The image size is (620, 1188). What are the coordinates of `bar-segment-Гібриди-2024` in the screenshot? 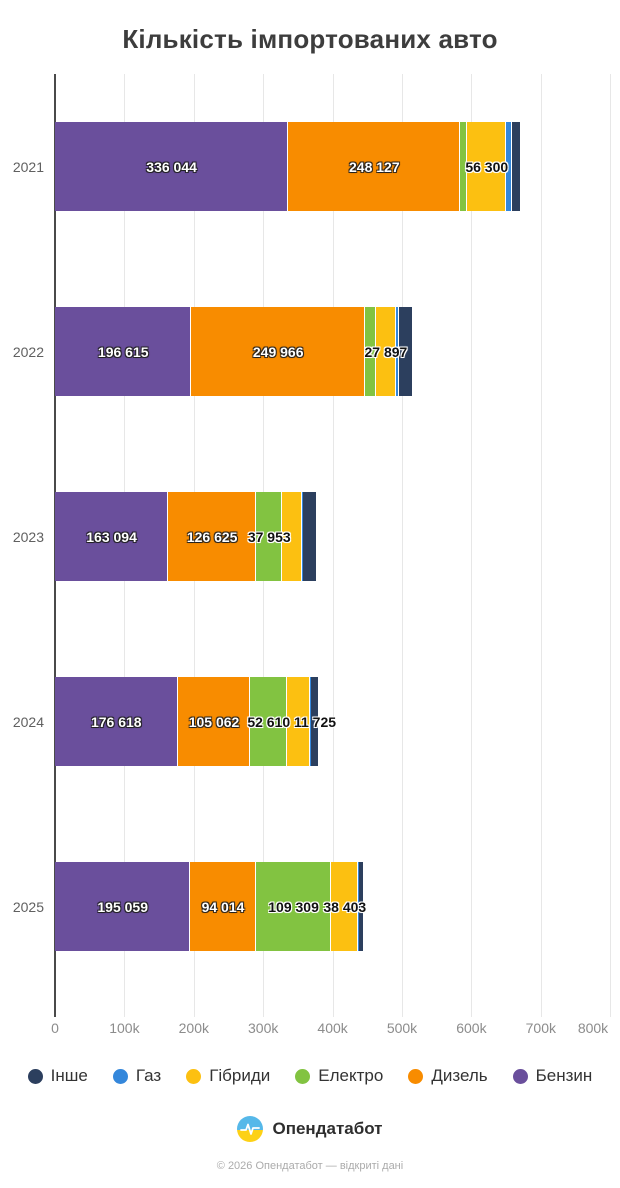 It's located at (298, 721).